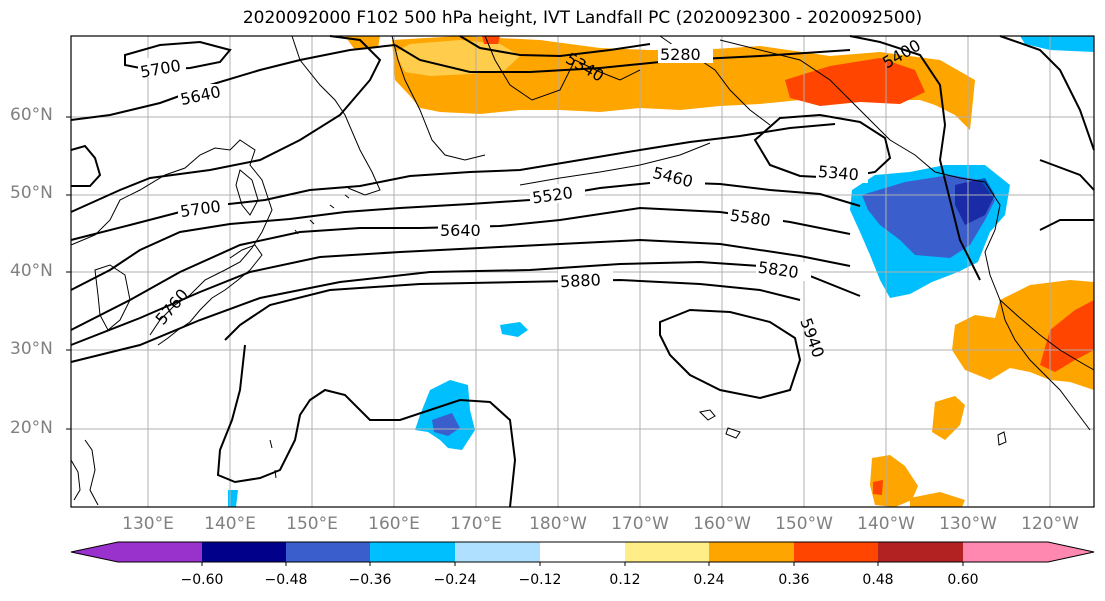 This screenshot has height=601, width=1105. Describe the element at coordinates (31, 349) in the screenshot. I see `lat-label: 30°N` at that location.